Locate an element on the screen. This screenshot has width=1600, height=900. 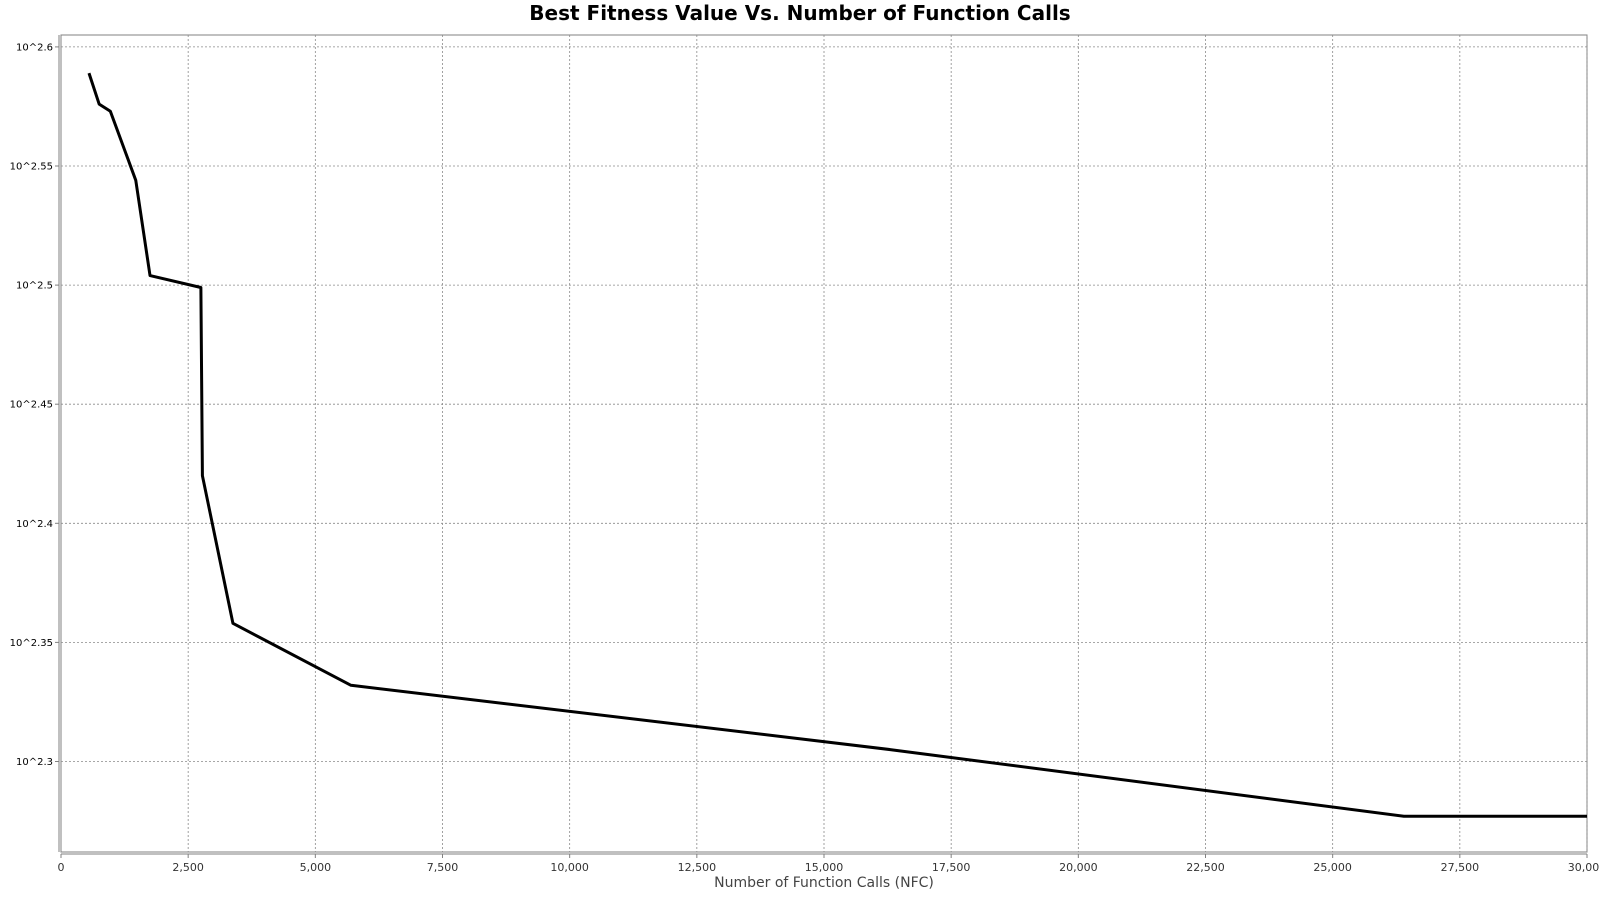
y-tick-label: 10^2.5 is located at coordinates (34, 286).